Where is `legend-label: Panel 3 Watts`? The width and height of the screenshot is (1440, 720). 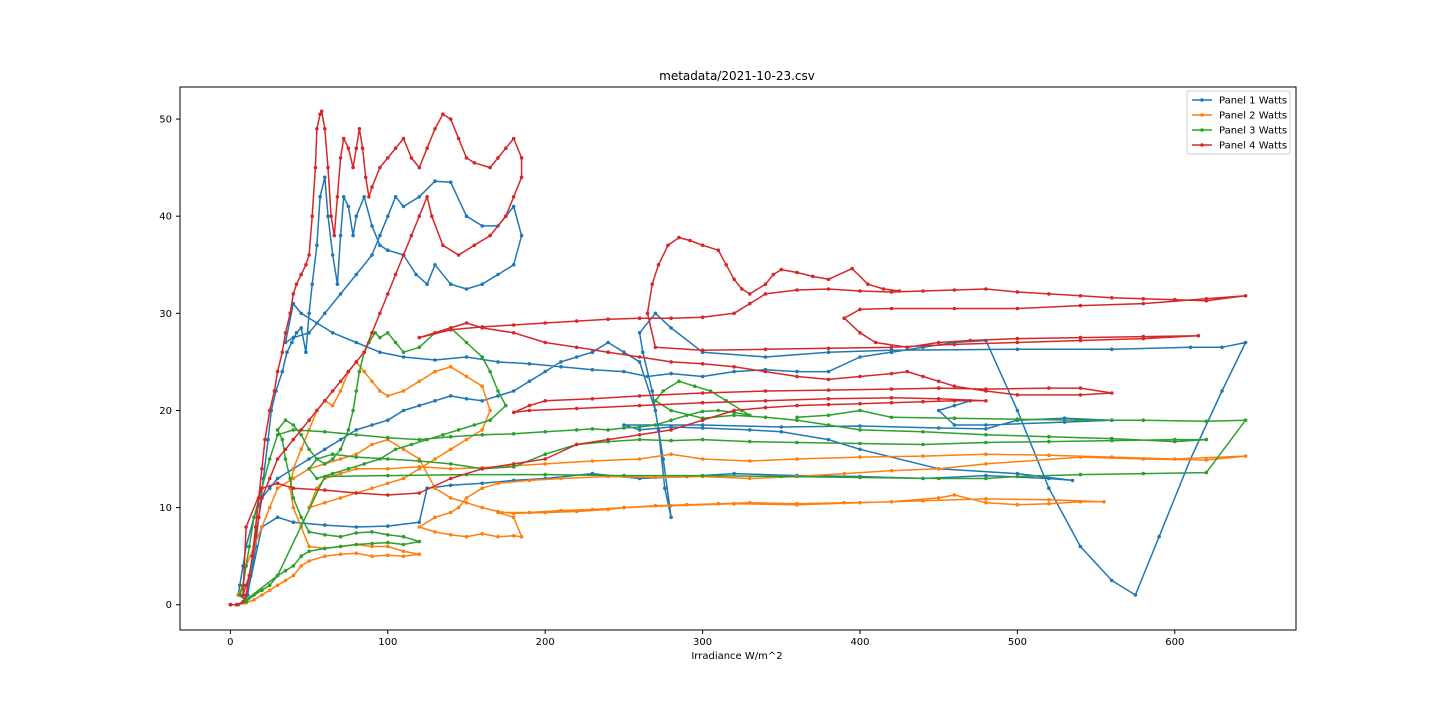 legend-label: Panel 3 Watts is located at coordinates (1253, 131).